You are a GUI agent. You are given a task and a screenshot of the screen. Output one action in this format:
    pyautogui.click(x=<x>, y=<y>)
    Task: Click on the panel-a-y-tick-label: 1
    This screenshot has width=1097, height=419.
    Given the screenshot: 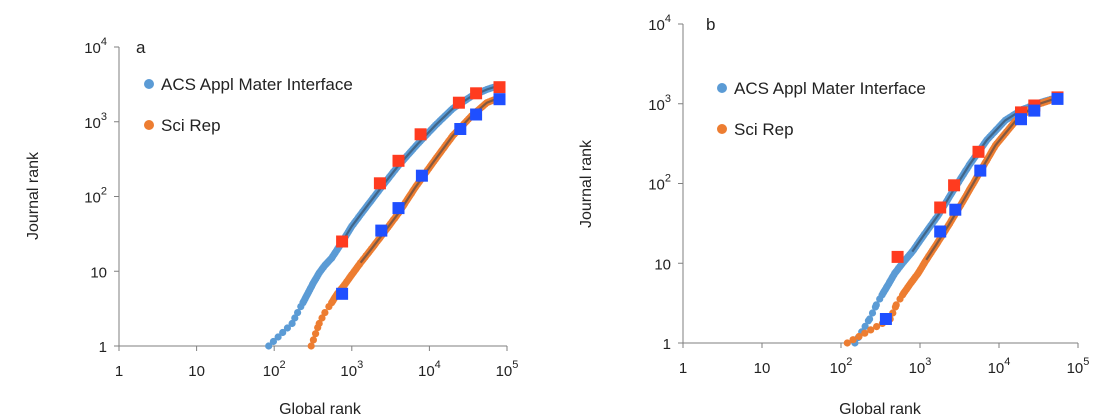 What is the action you would take?
    pyautogui.click(x=103, y=347)
    